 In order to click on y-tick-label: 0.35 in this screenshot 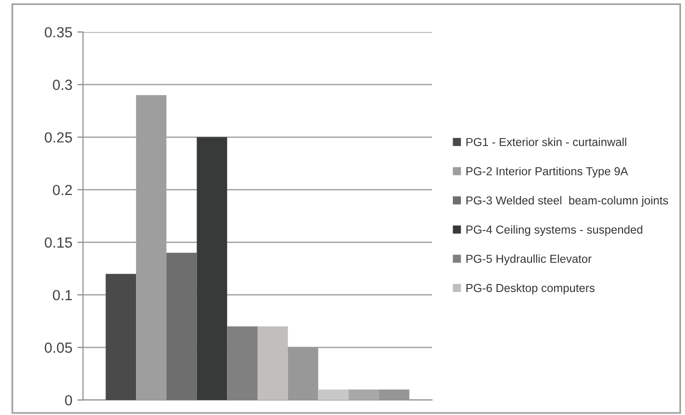, I will do `click(58, 32)`.